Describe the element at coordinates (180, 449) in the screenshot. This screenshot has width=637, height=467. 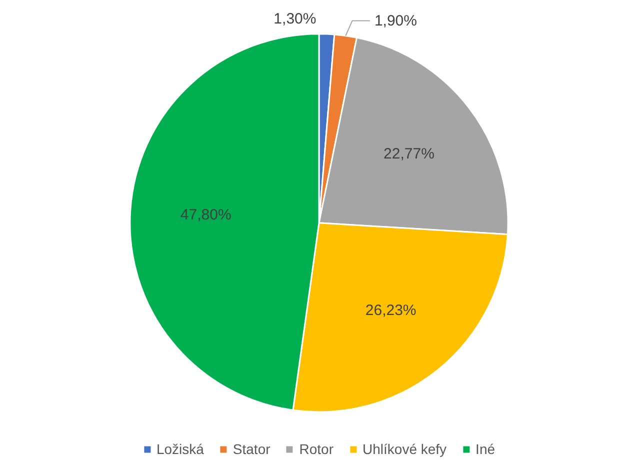
I see `legend-label: Ložiská` at that location.